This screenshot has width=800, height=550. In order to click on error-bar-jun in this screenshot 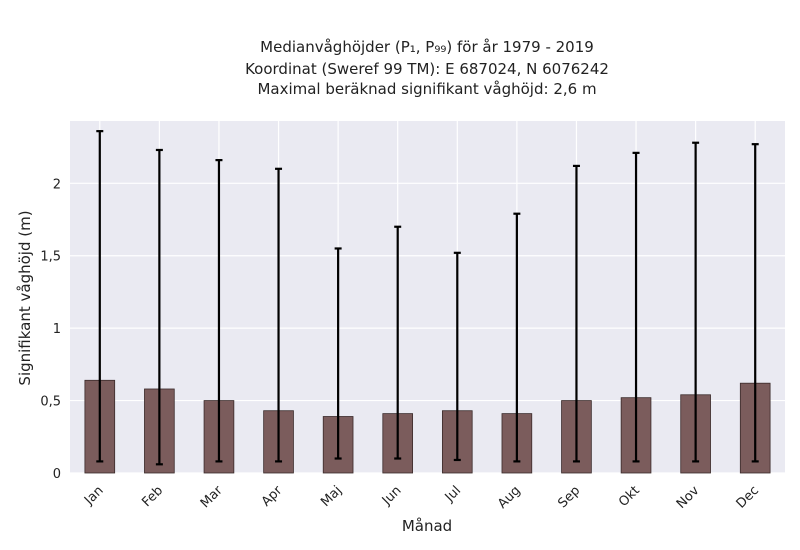, I will do `click(398, 342)`.